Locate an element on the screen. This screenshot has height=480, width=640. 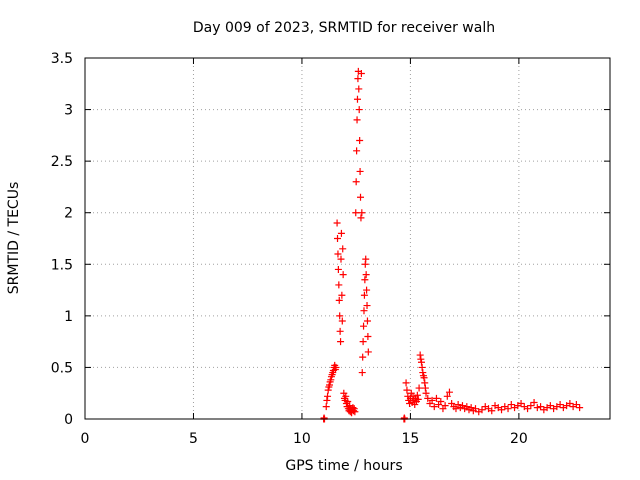
x-tick-label: 15 is located at coordinates (410, 439).